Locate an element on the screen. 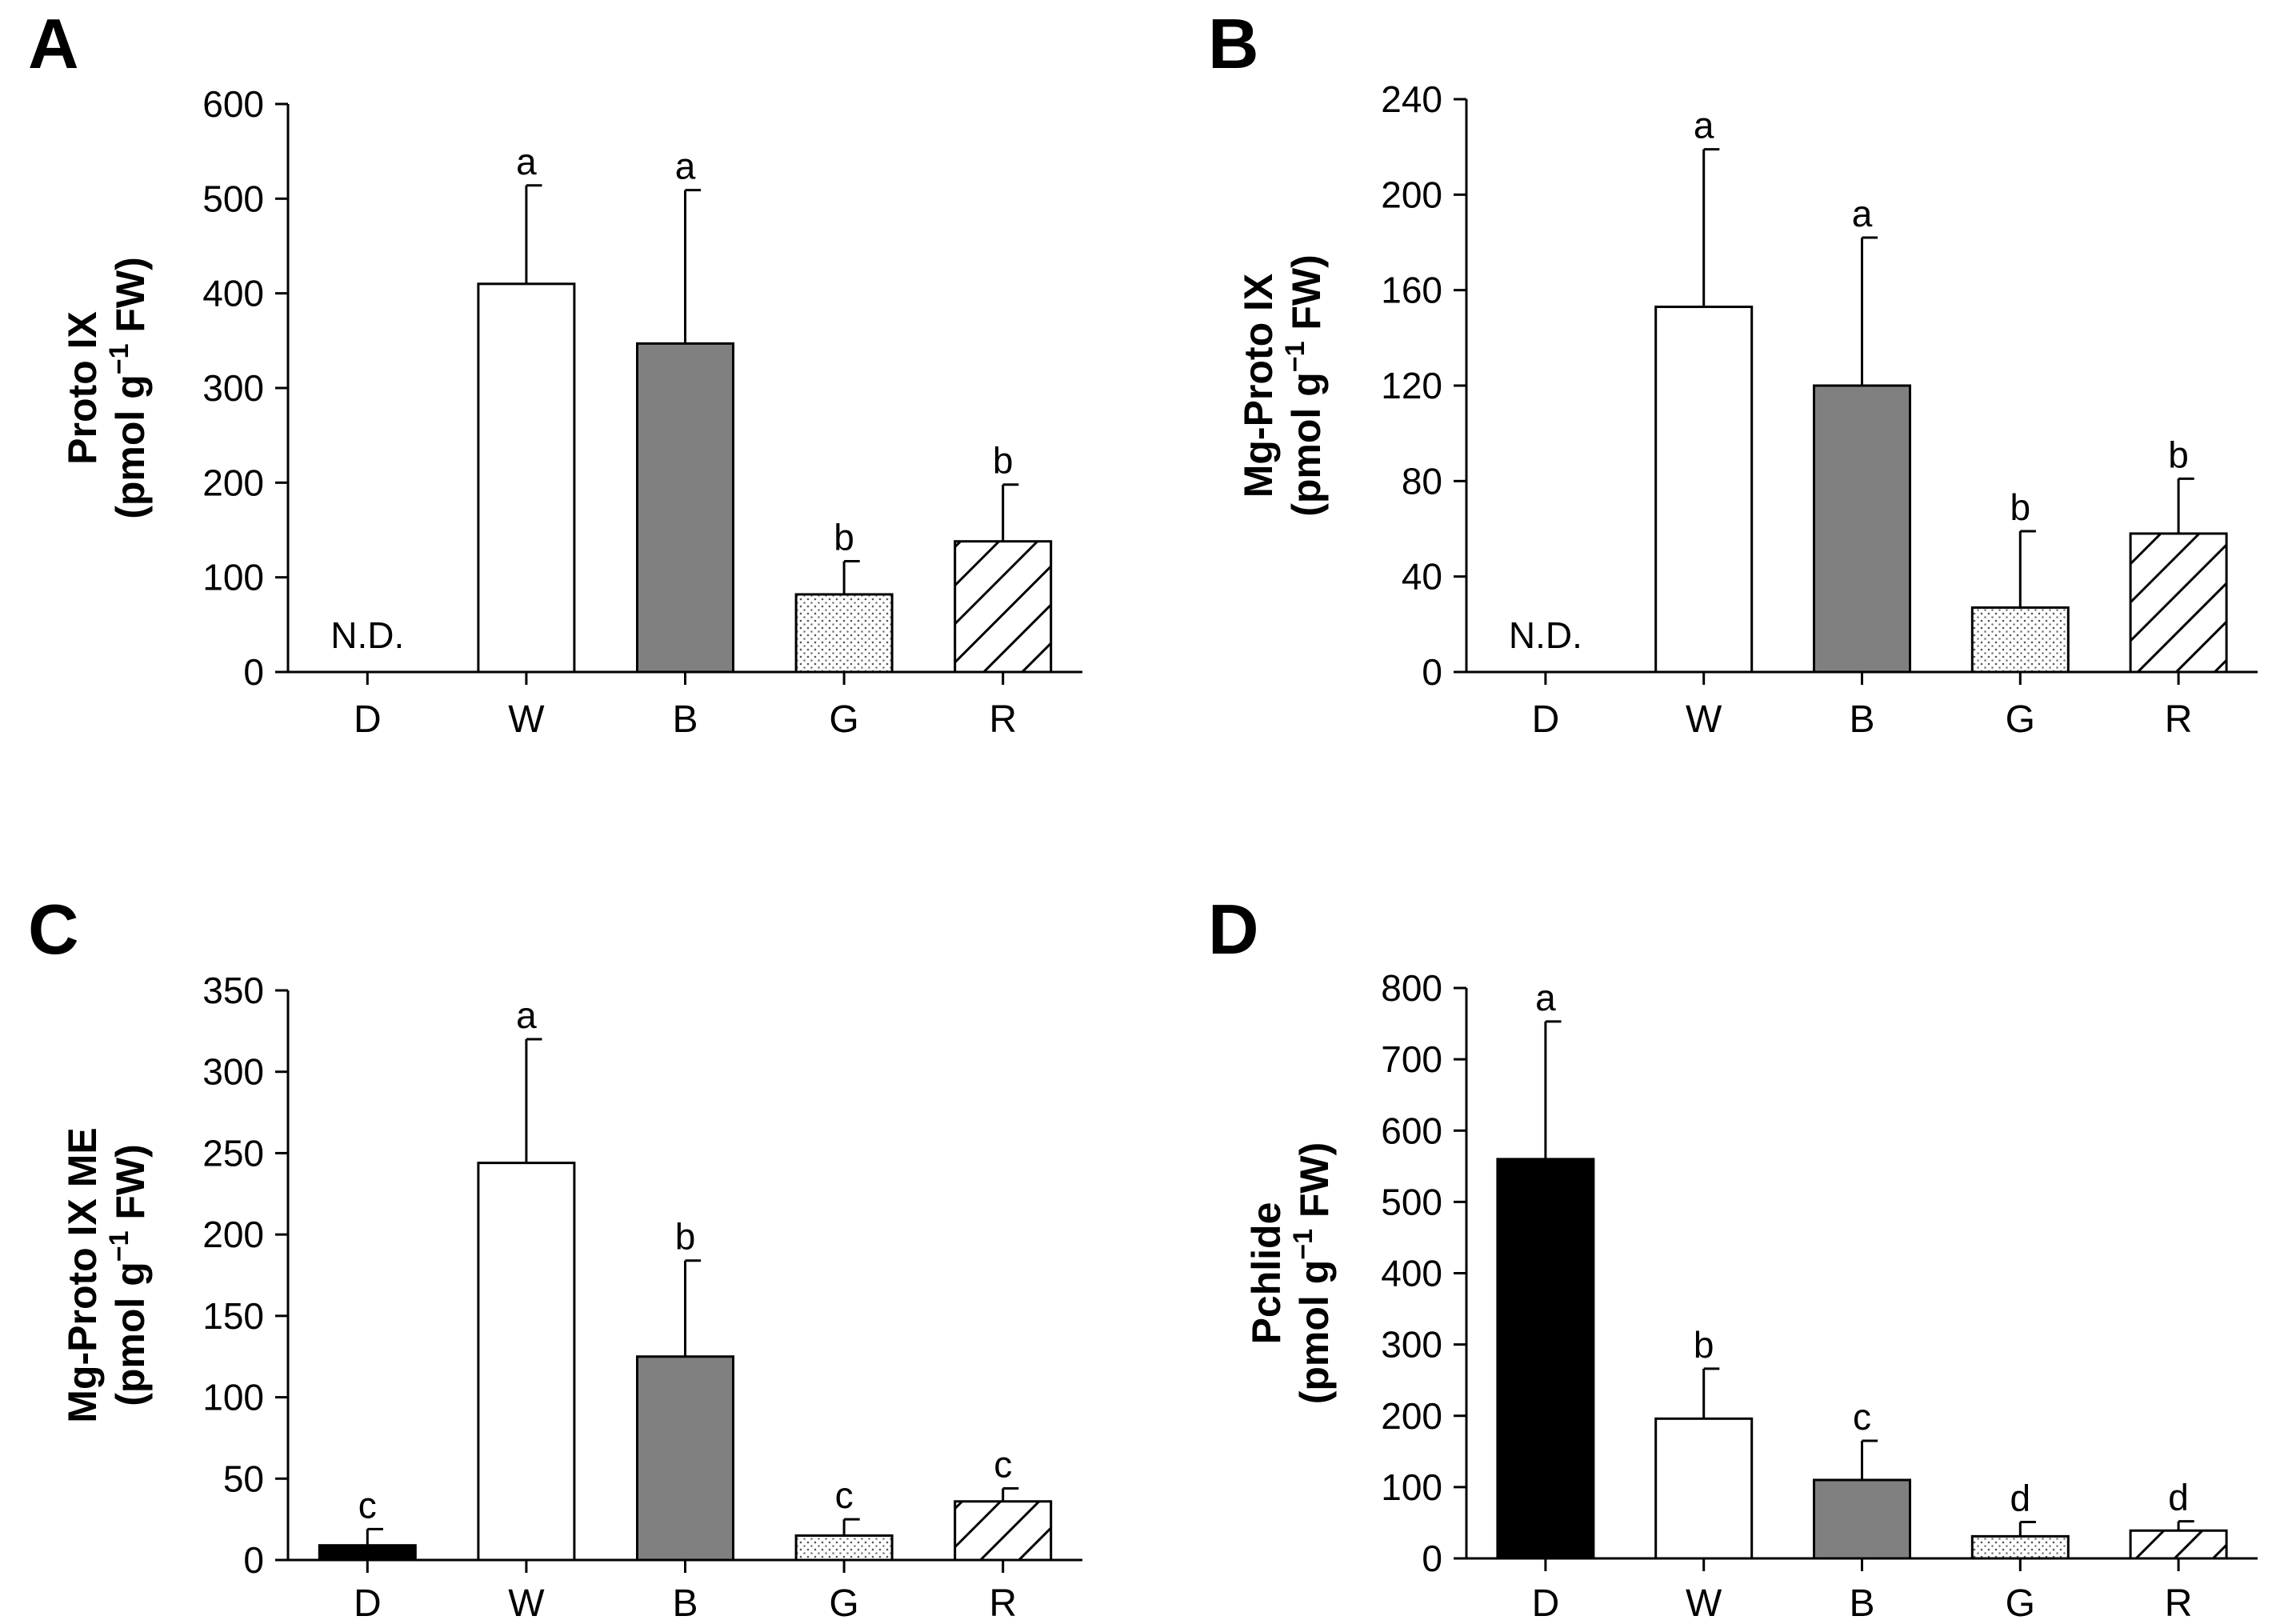 This screenshot has width=2272, height=1624. y-axis-label: Proto IX(pmol g−1 FW) is located at coordinates (106, 388).